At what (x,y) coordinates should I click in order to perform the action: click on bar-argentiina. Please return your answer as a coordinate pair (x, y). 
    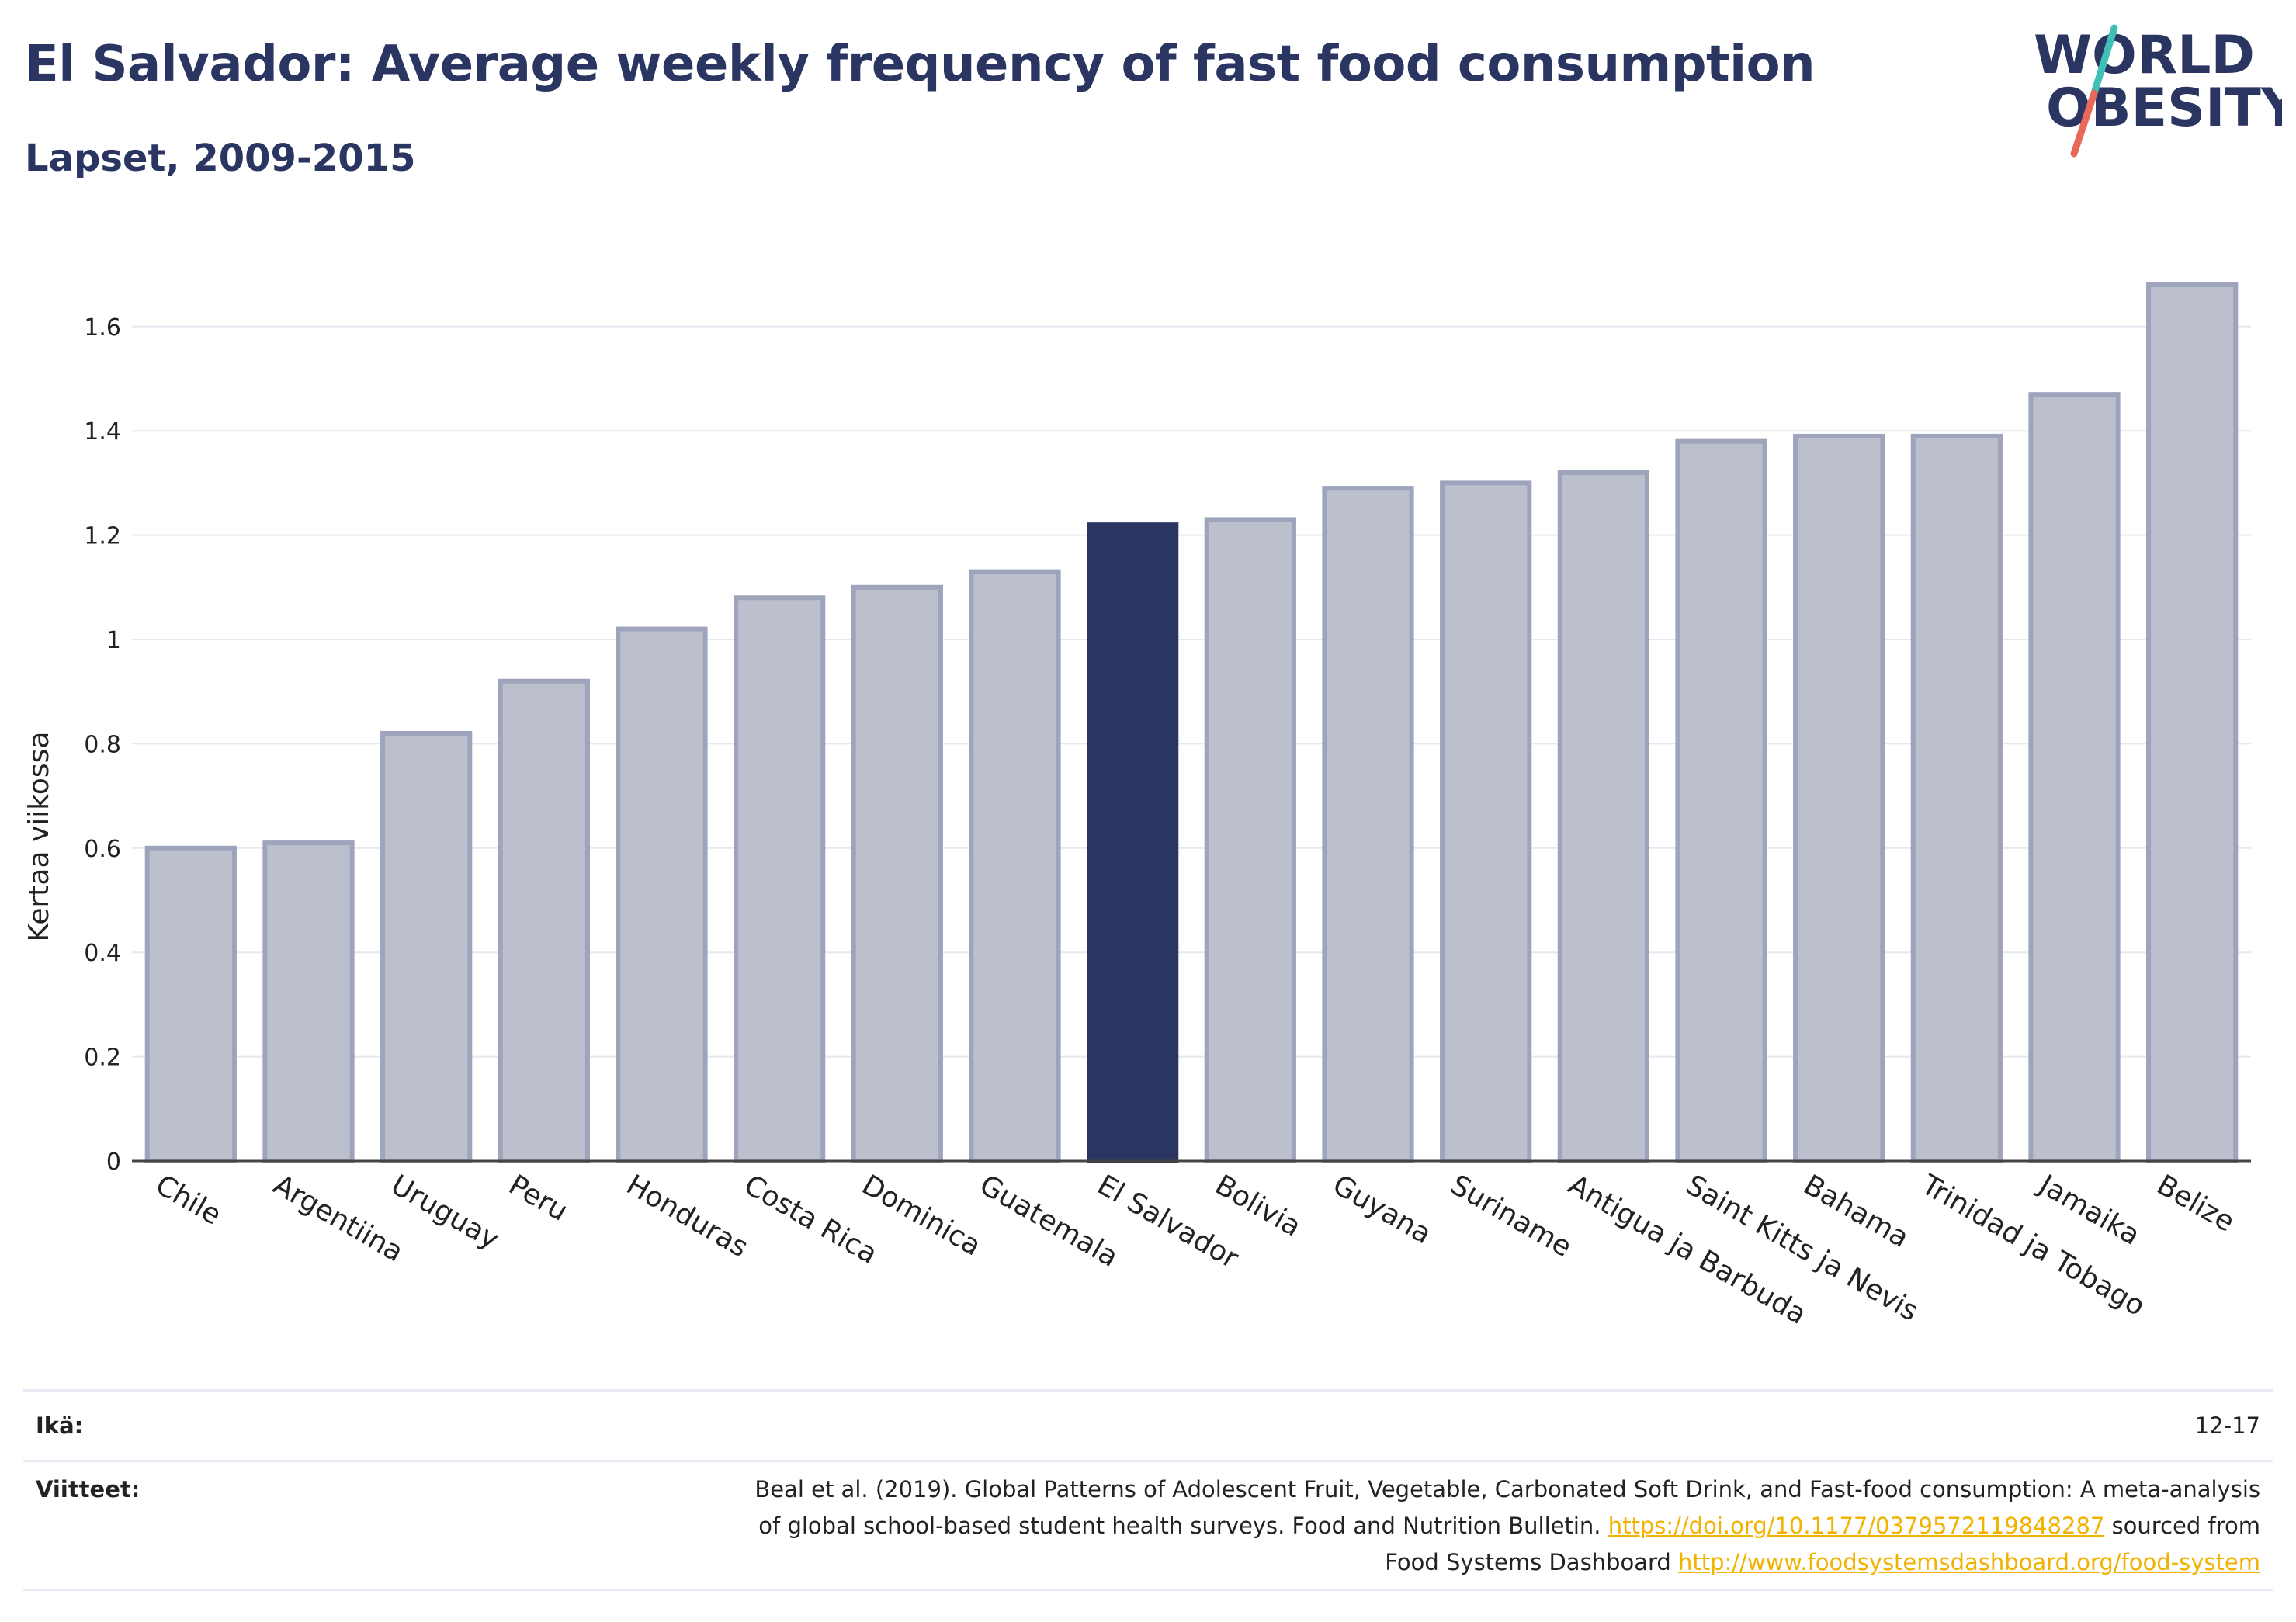
    Looking at the image, I should click on (308, 1002).